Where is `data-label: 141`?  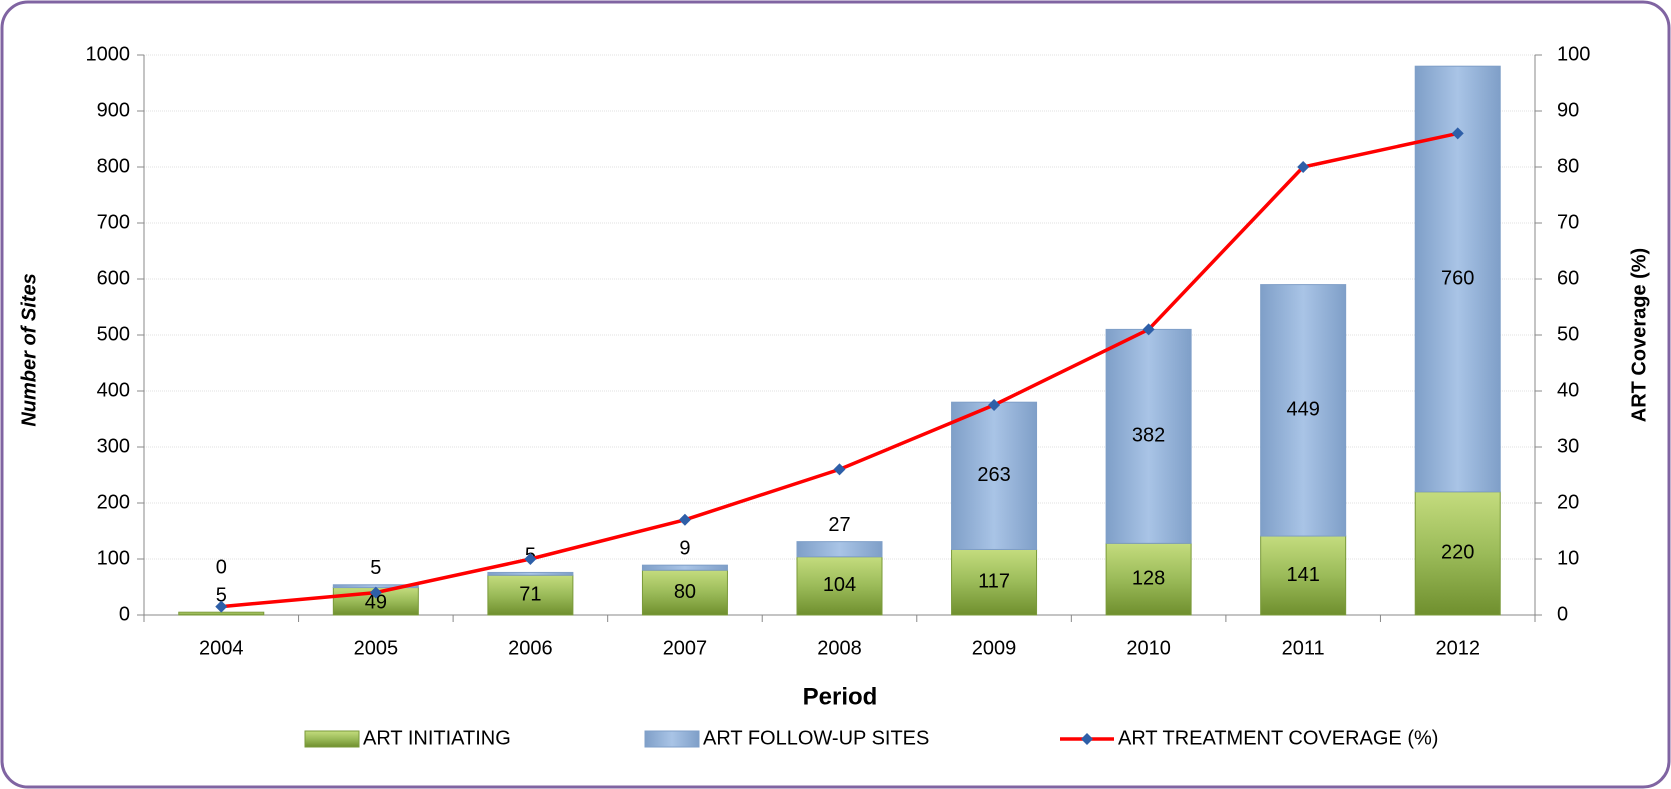 data-label: 141 is located at coordinates (1302, 575).